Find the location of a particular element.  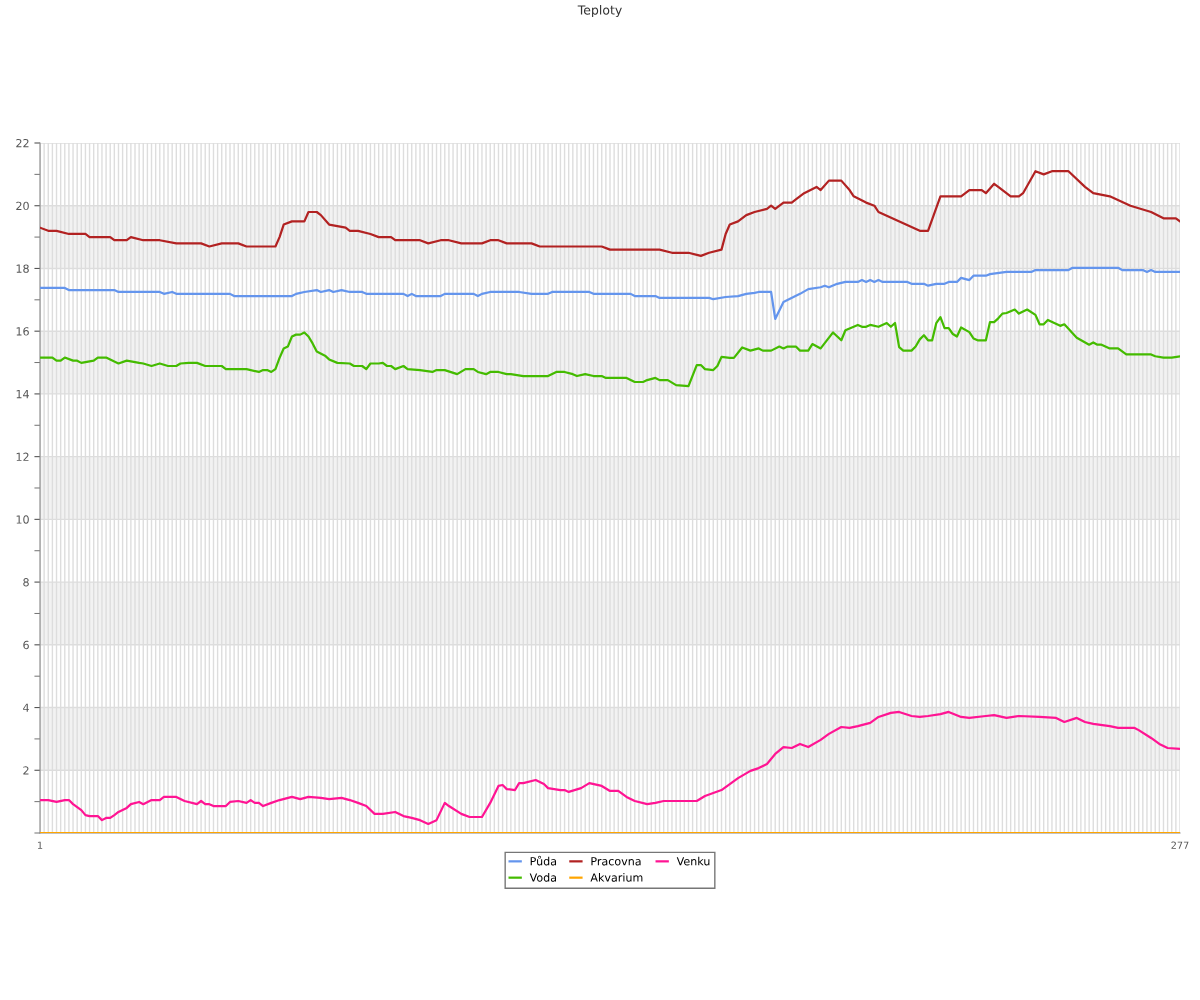

y-tick-label: 18 is located at coordinates (22, 268).